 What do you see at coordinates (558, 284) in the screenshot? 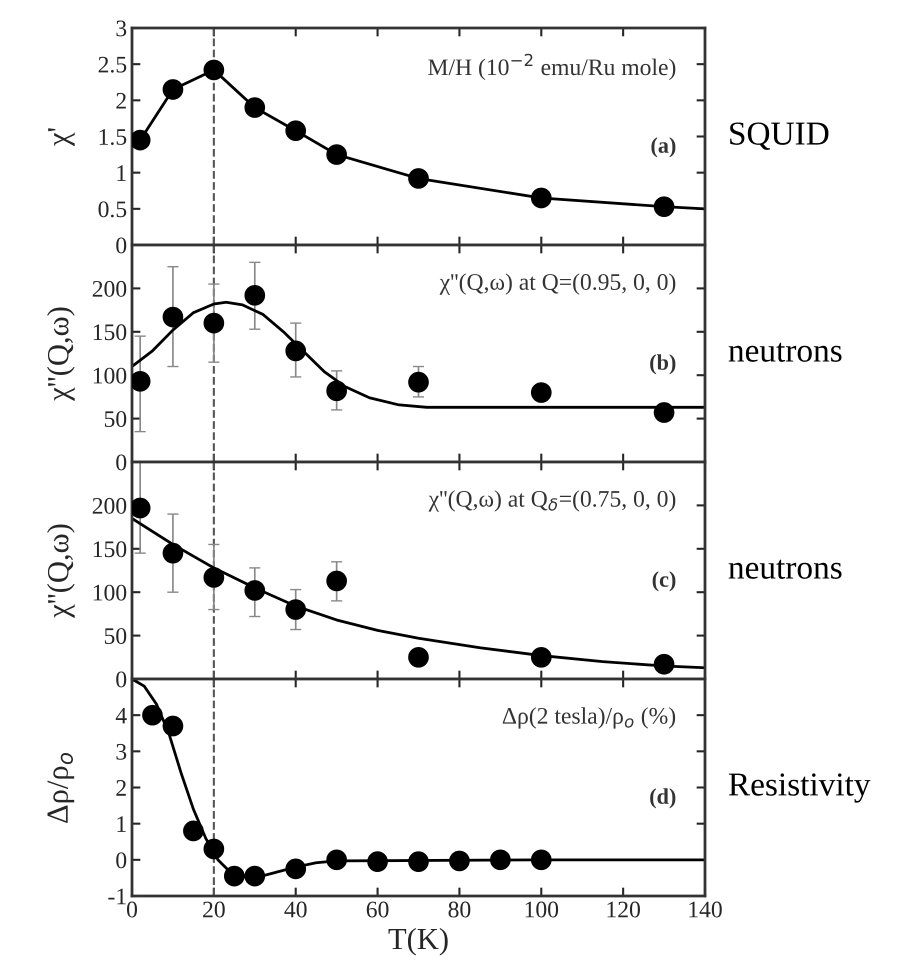
I see `annotation: χ''(Q,ω) at Q=(0.95, 0, 0)` at bounding box center [558, 284].